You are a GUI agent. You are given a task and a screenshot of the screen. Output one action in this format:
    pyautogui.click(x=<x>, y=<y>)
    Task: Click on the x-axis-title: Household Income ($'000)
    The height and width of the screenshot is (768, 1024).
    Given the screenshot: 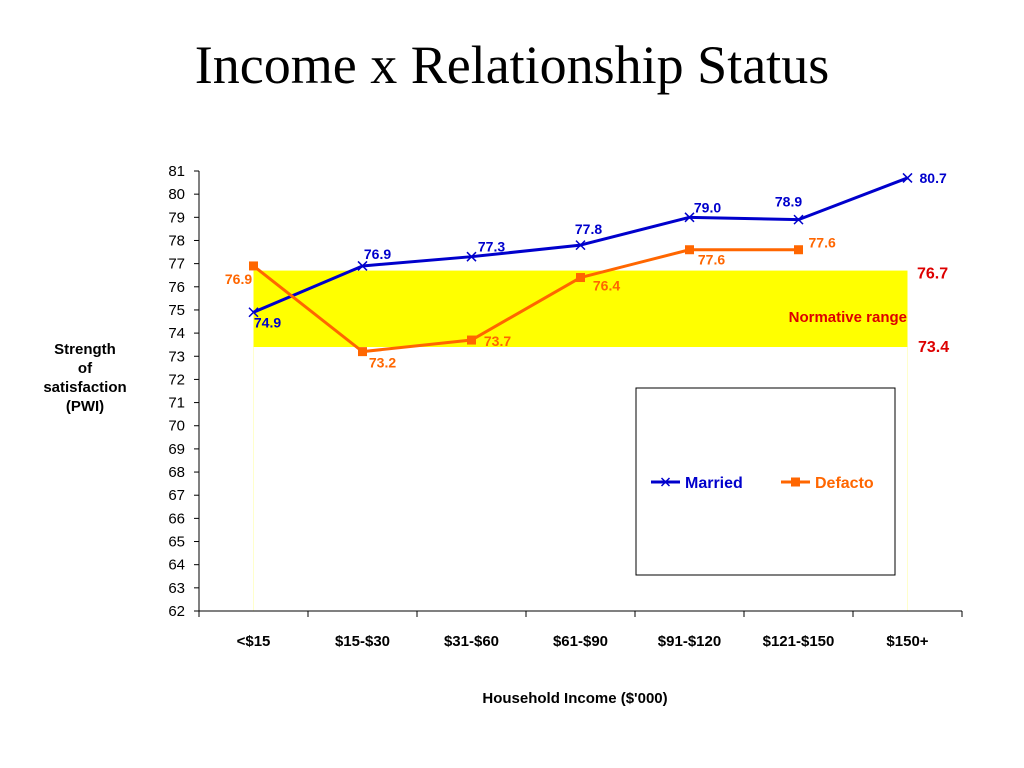 What is the action you would take?
    pyautogui.click(x=574, y=698)
    